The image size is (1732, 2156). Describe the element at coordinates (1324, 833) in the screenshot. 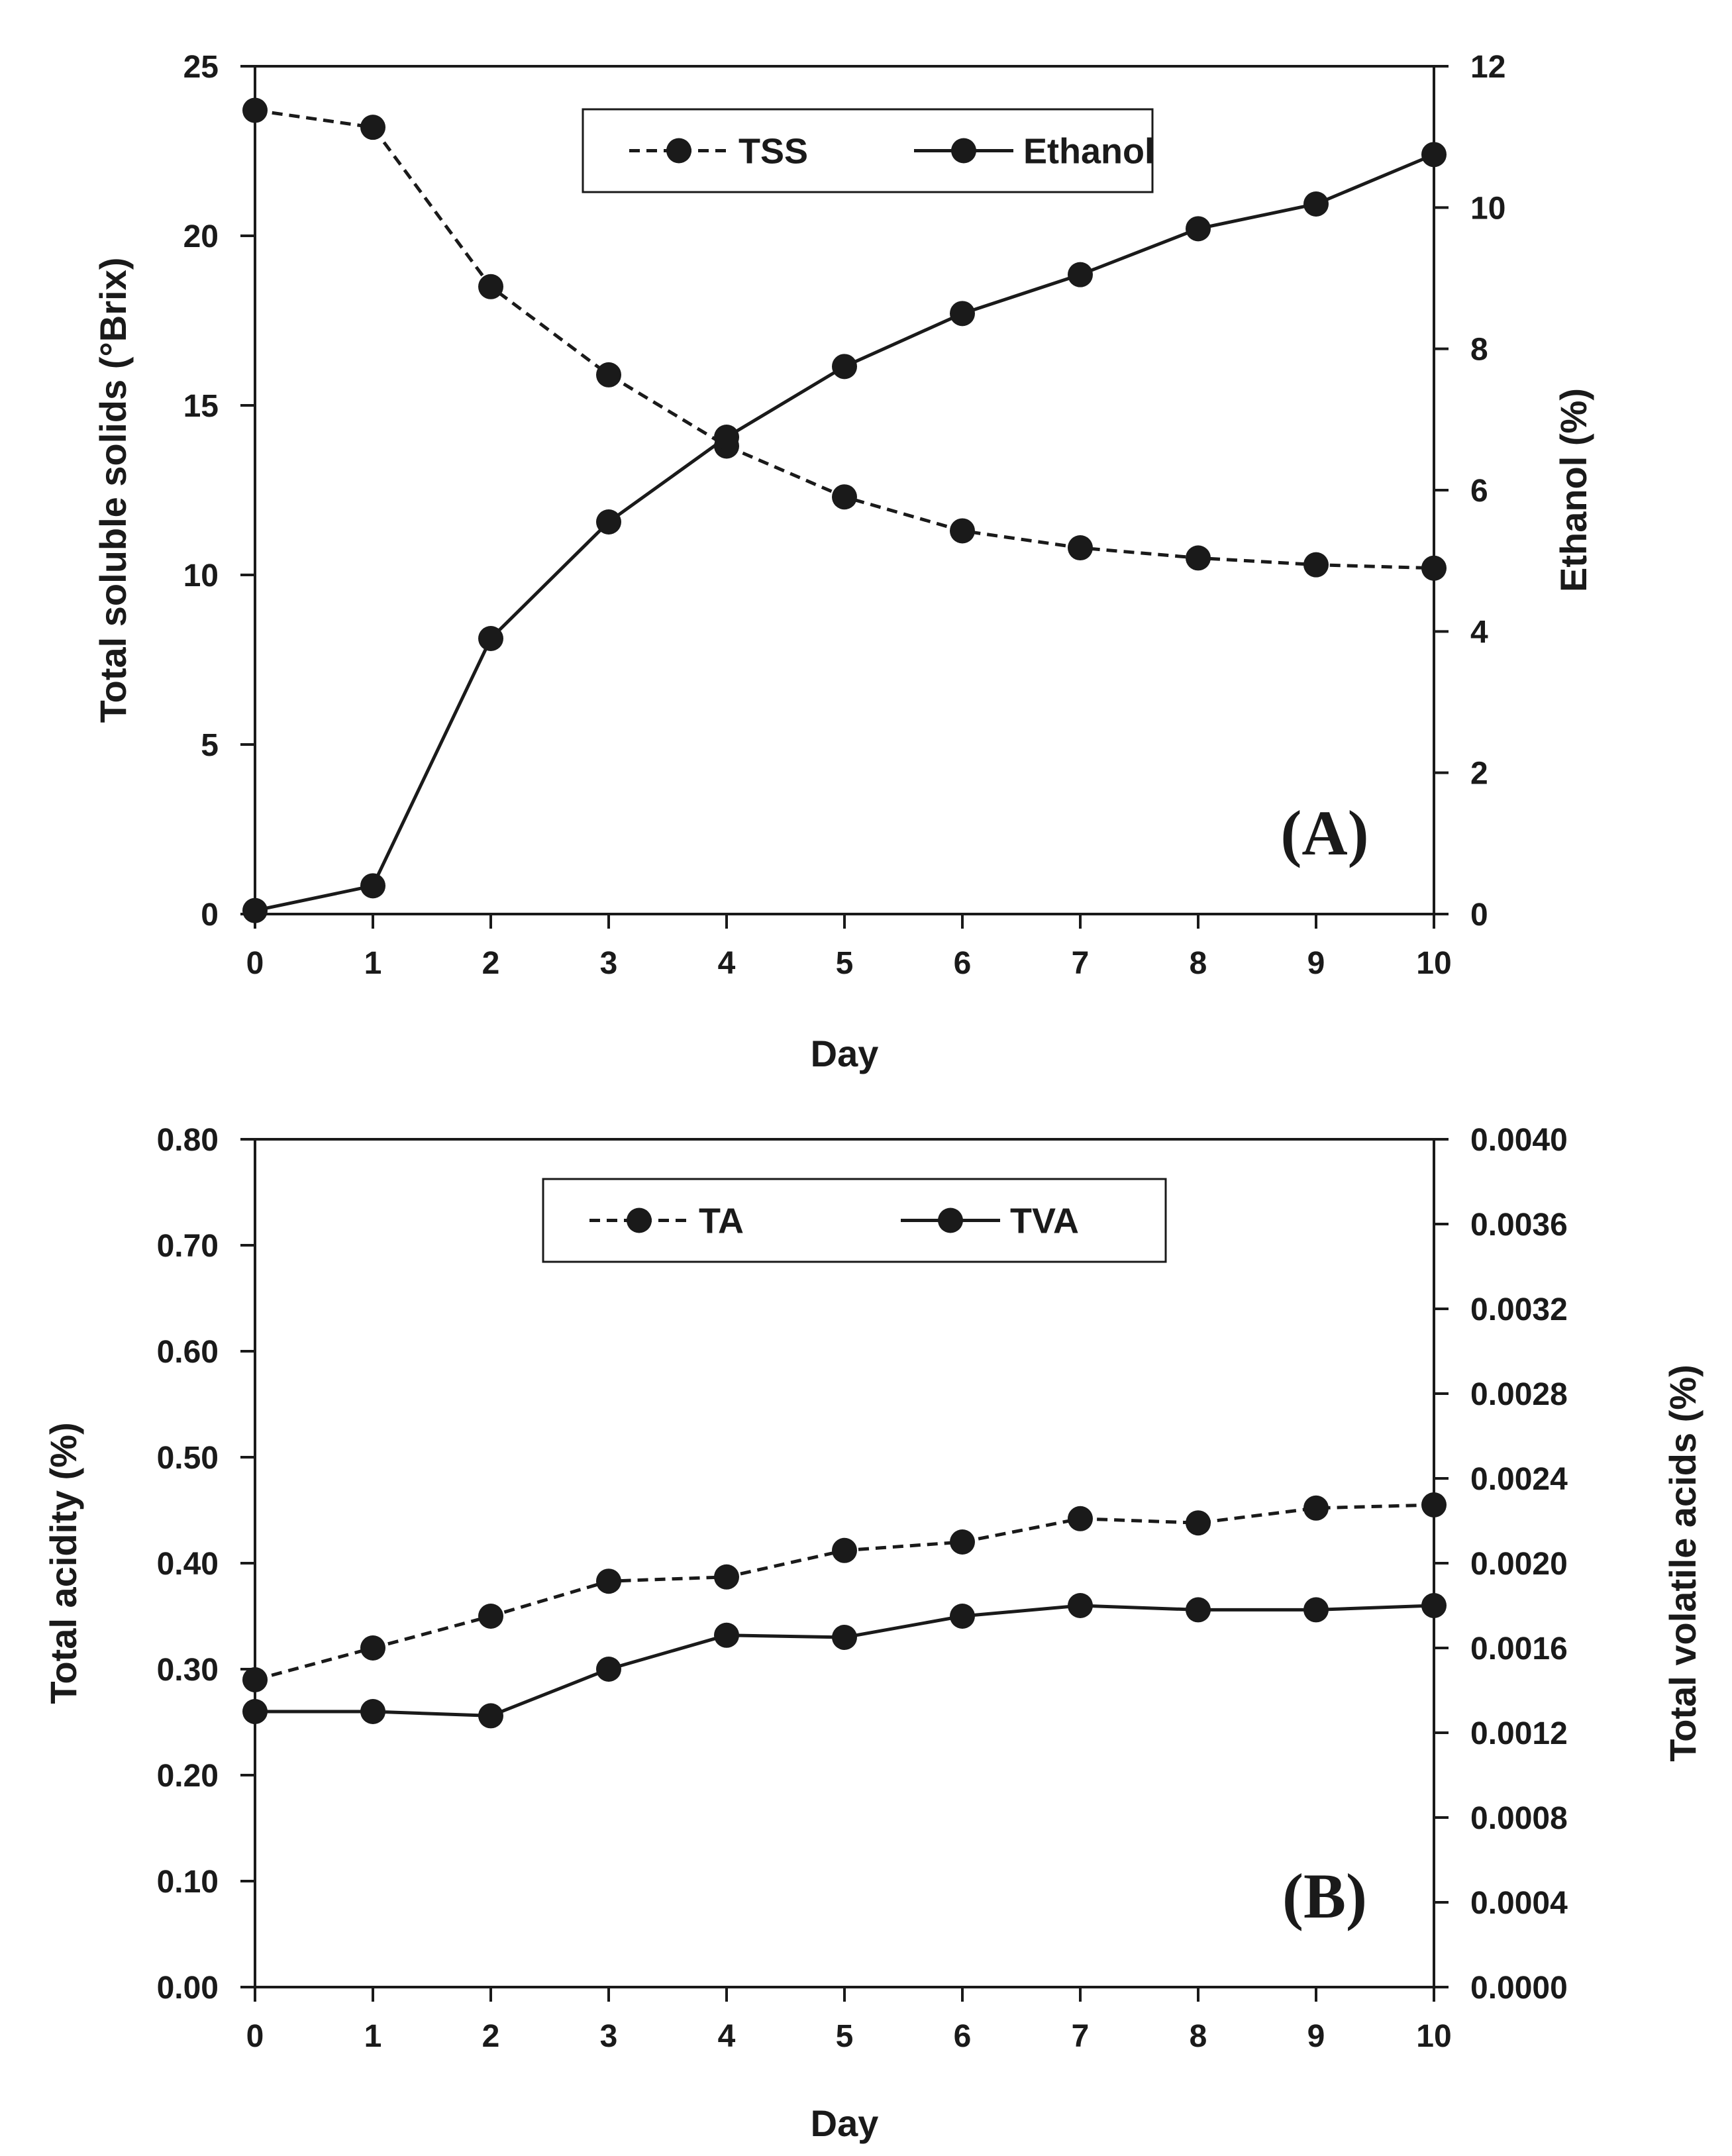

I see `panel-label: (A)` at that location.